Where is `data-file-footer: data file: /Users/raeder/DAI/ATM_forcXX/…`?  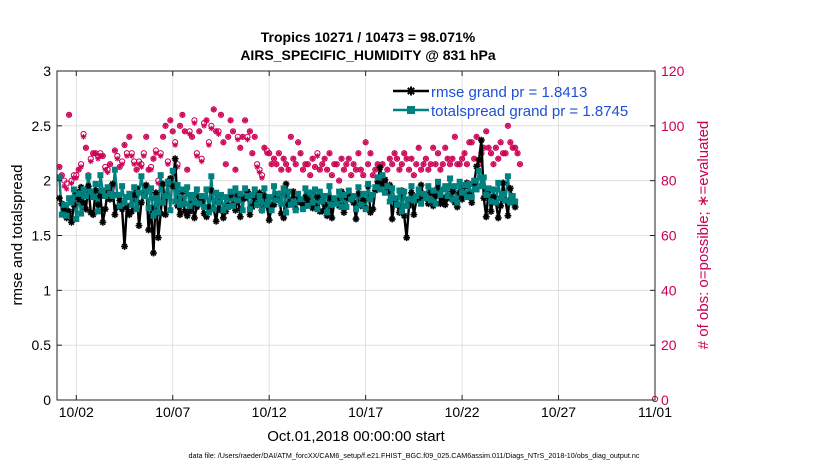 data-file-footer: data file: /Users/raeder/DAI/ATM_forcXX/… is located at coordinates (414, 455).